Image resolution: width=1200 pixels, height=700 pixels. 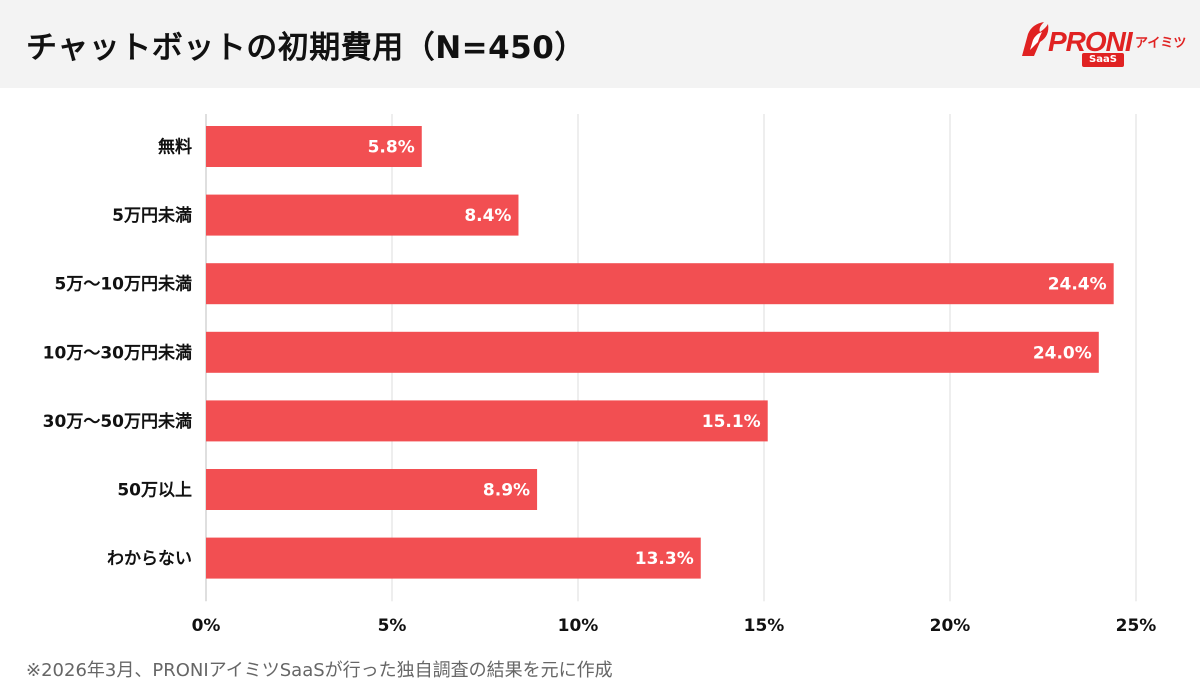 What do you see at coordinates (664, 559) in the screenshot?
I see `data-label: 13.3%` at bounding box center [664, 559].